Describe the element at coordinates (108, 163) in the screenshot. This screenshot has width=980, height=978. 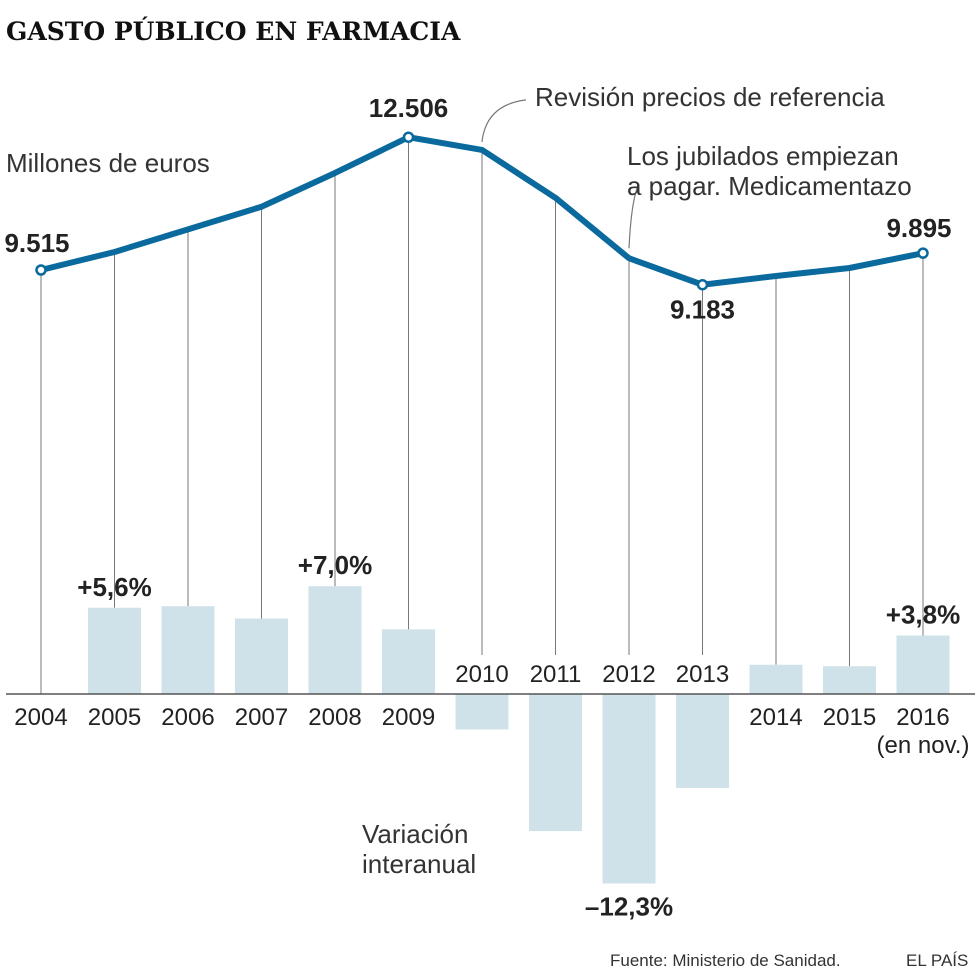
I see `units-label: Millones de euros` at that location.